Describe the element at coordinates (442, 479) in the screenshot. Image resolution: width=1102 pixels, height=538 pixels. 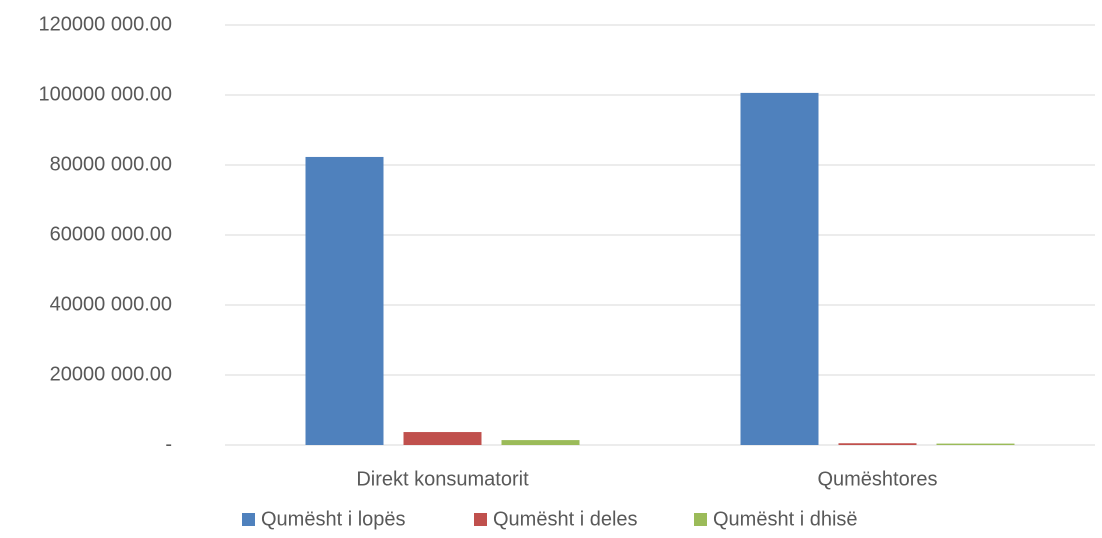
I see `x-tick-label: Direkt konsumatorit` at that location.